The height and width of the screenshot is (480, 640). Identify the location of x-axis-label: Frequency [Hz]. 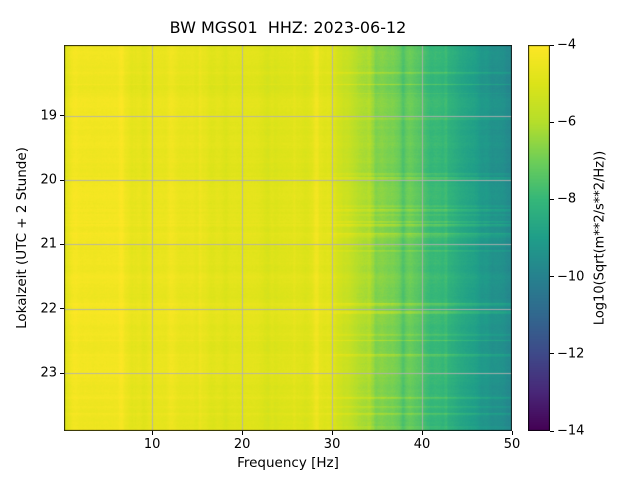
(288, 463).